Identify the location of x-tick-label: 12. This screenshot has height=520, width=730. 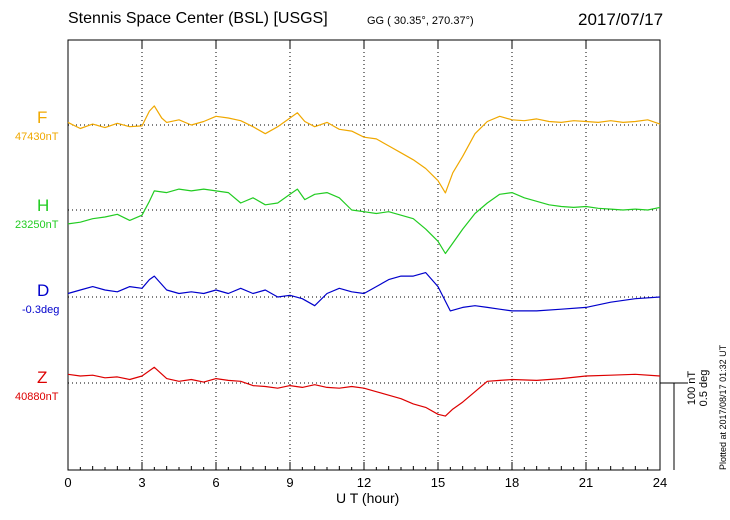
(364, 482).